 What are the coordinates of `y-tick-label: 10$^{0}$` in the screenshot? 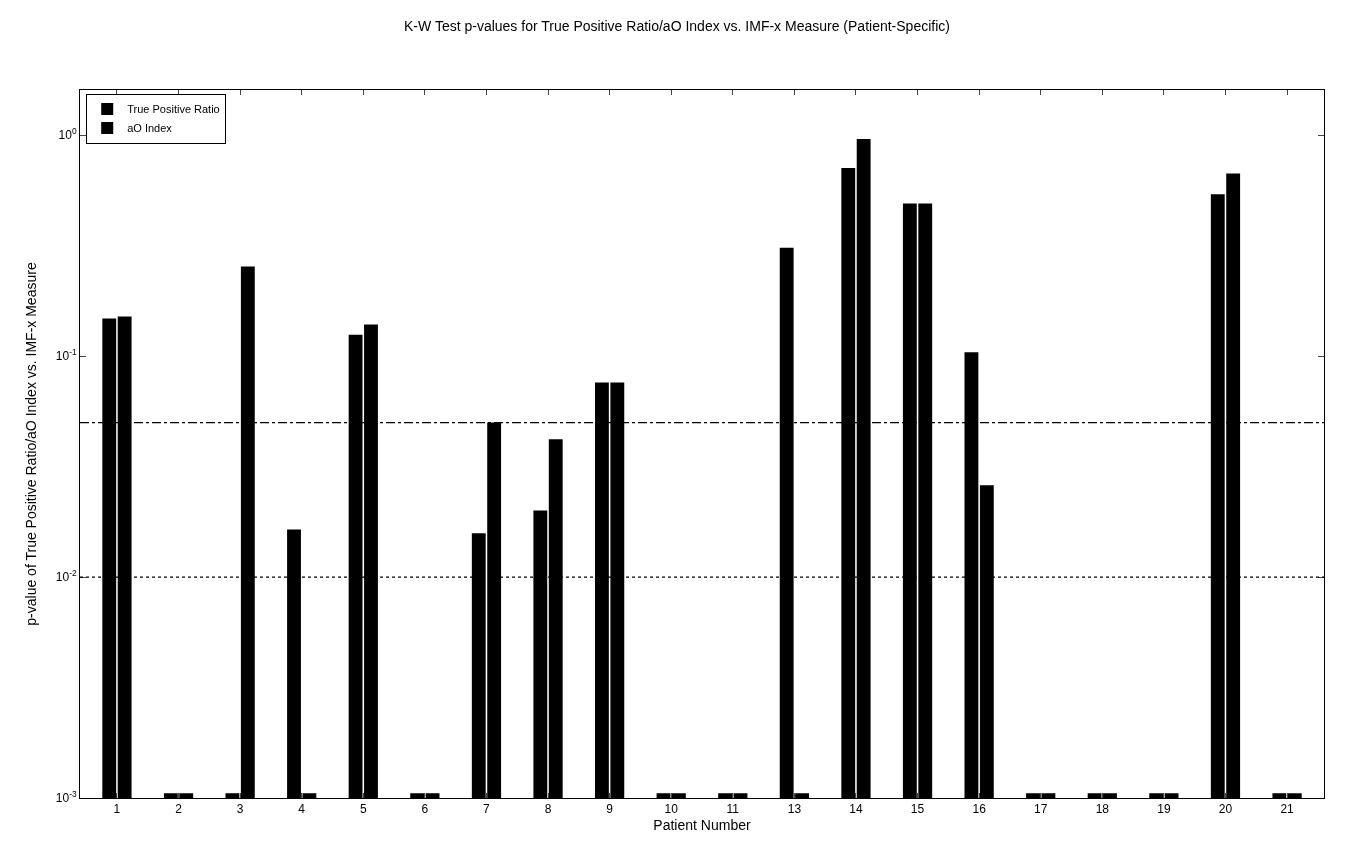 It's located at (67, 134).